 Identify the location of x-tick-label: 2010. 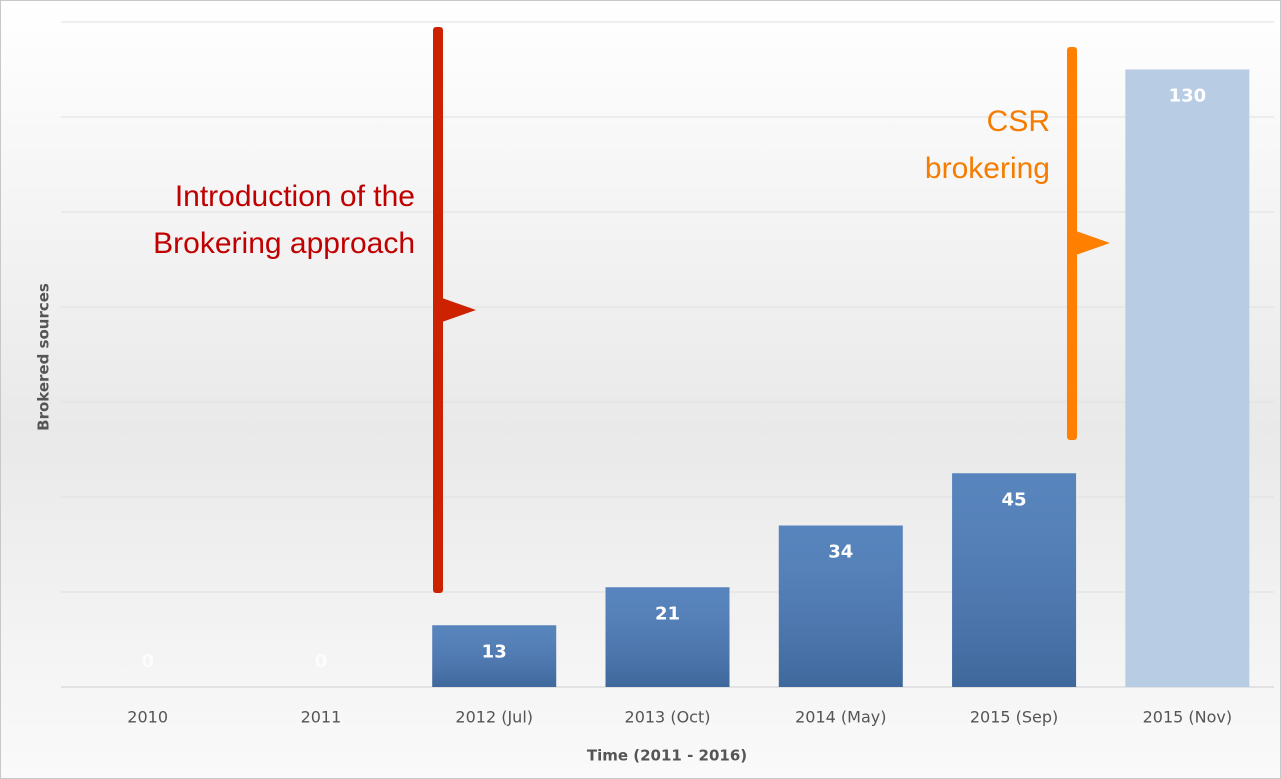
(147, 717).